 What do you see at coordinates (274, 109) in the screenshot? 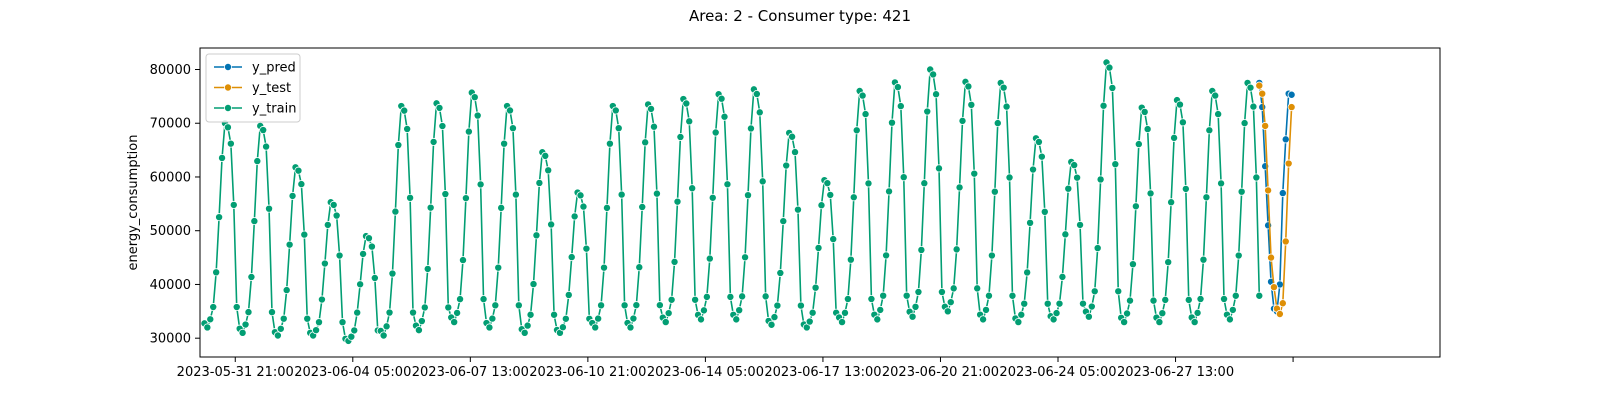
I see `legend-label: y_train` at bounding box center [274, 109].